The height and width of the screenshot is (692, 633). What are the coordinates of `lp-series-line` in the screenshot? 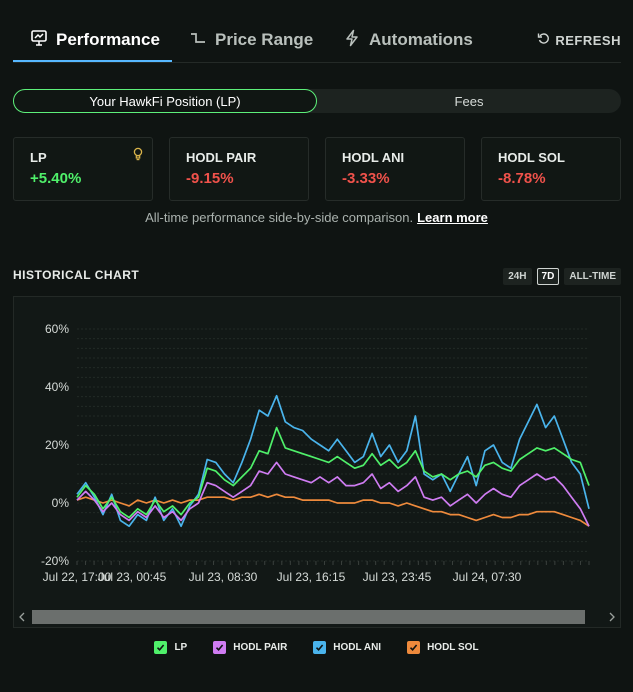 It's located at (333, 472).